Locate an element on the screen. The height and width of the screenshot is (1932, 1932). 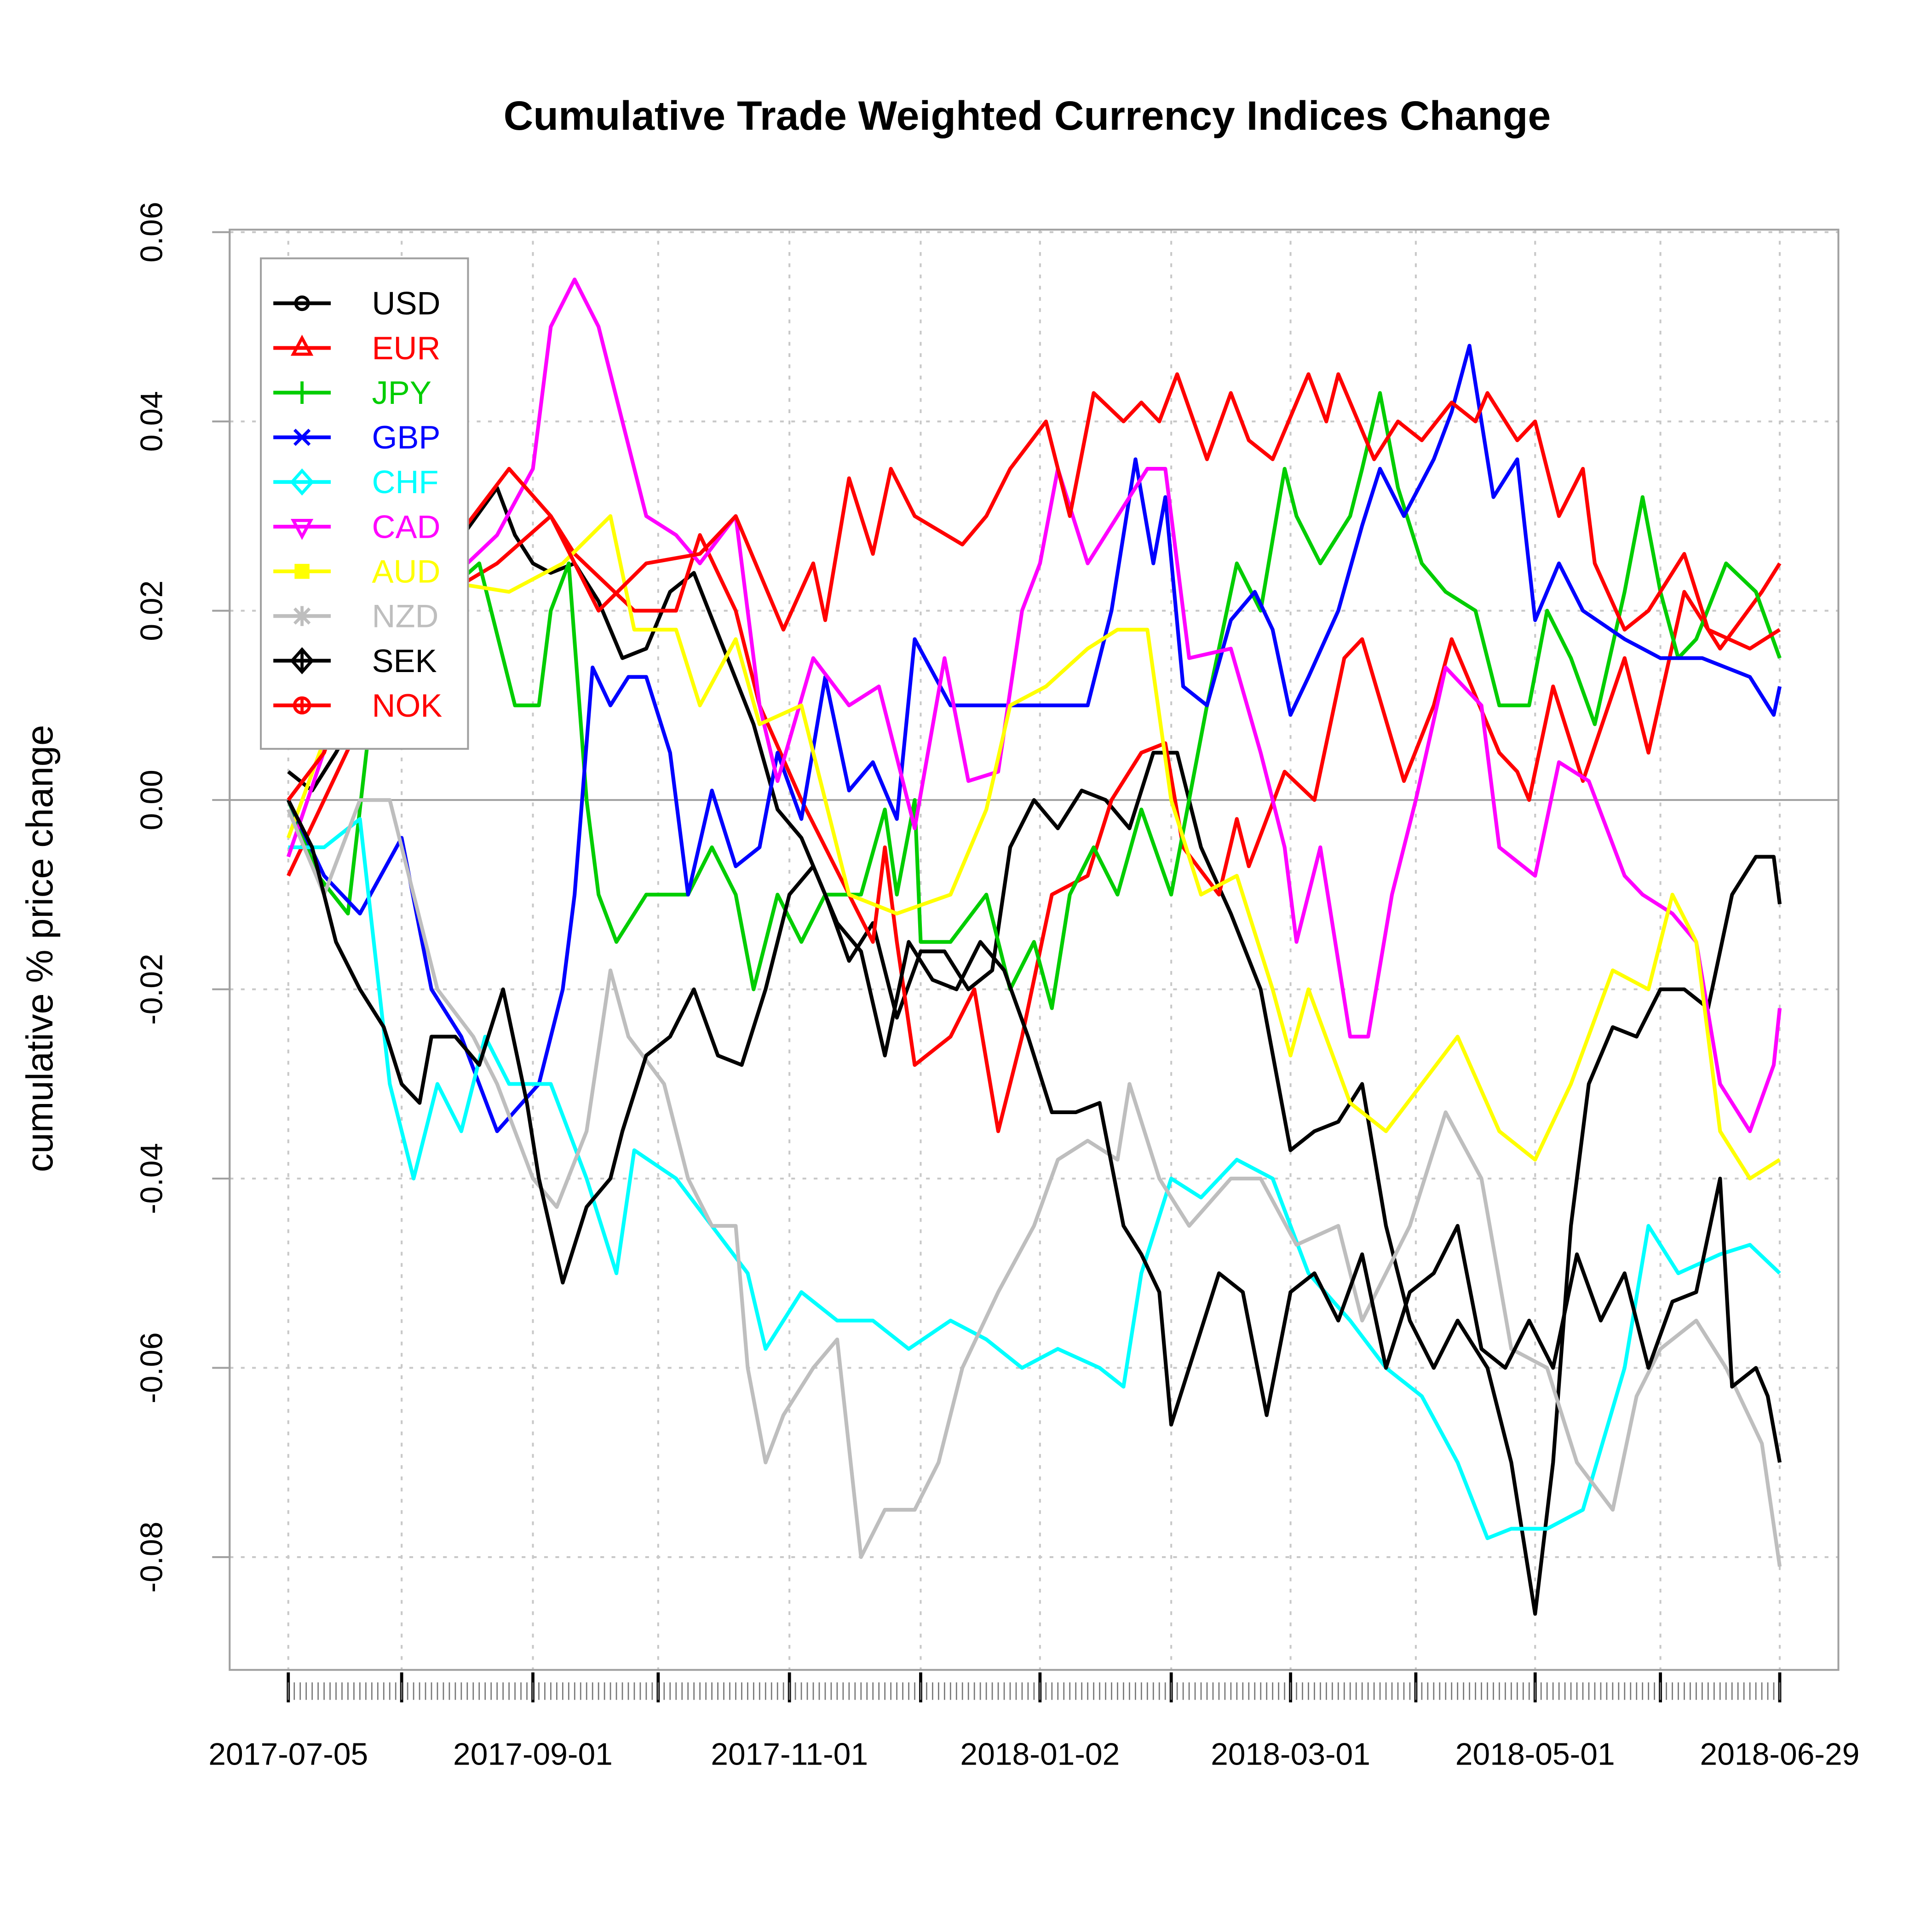
legend-label: EUR is located at coordinates (406, 348).